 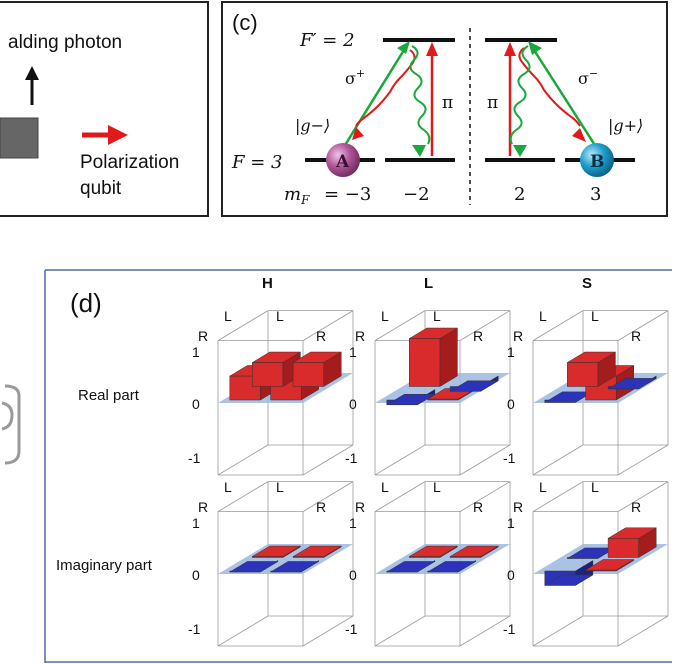 I want to click on wavy-green-right, so click(x=520, y=95).